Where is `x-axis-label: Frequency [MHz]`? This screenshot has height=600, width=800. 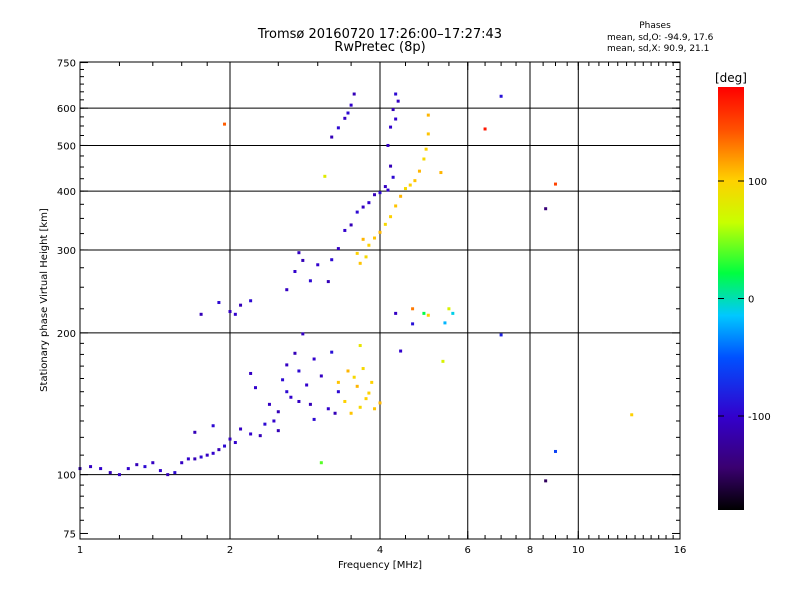 x-axis-label: Frequency [MHz] is located at coordinates (380, 565).